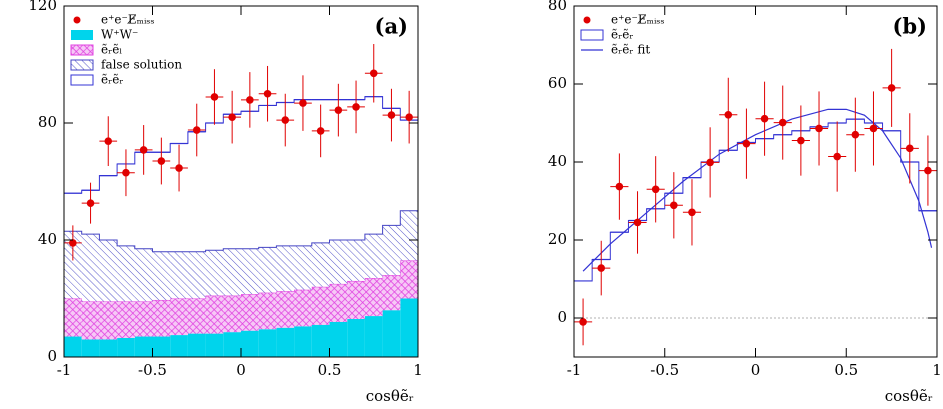  Describe the element at coordinates (630, 50) in the screenshot. I see `legend-label: ẽᵣẽᵣ fit` at that location.